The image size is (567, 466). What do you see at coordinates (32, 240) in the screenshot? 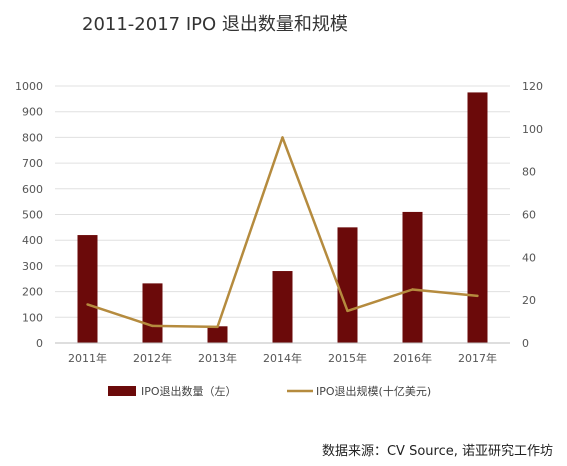
I see `y-left-tick-label: 400` at bounding box center [32, 240].